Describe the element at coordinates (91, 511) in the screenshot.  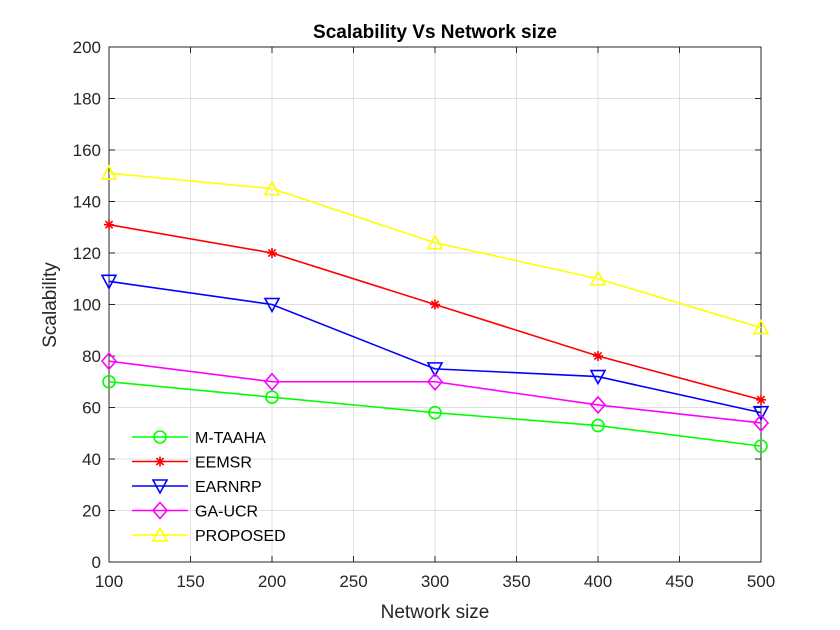
I see `y-tick-label: 20` at that location.